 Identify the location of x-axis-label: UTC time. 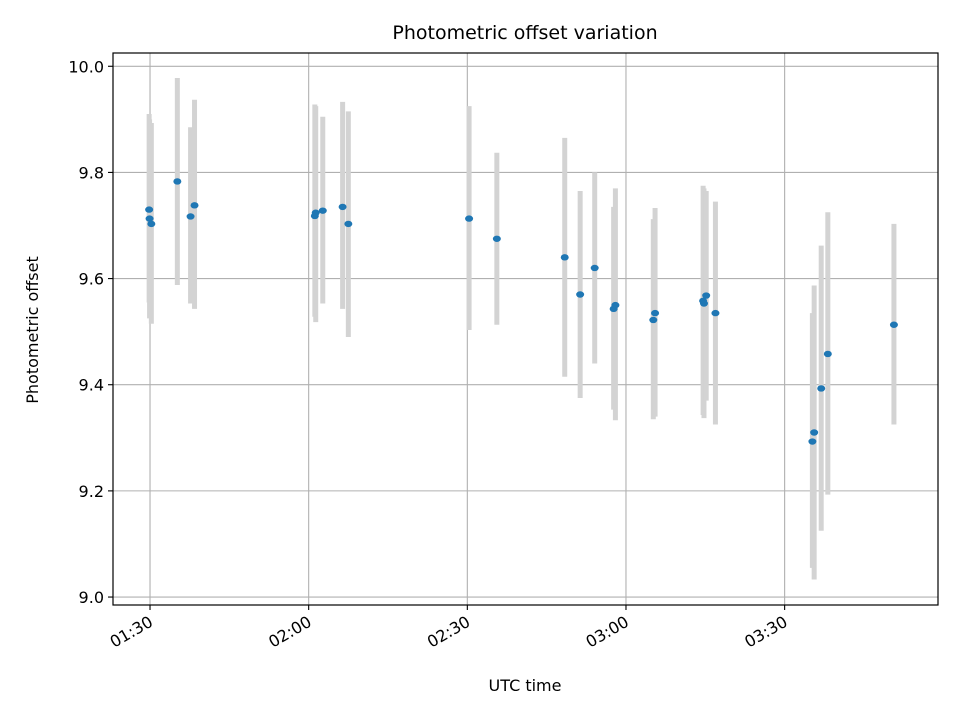
(525, 685).